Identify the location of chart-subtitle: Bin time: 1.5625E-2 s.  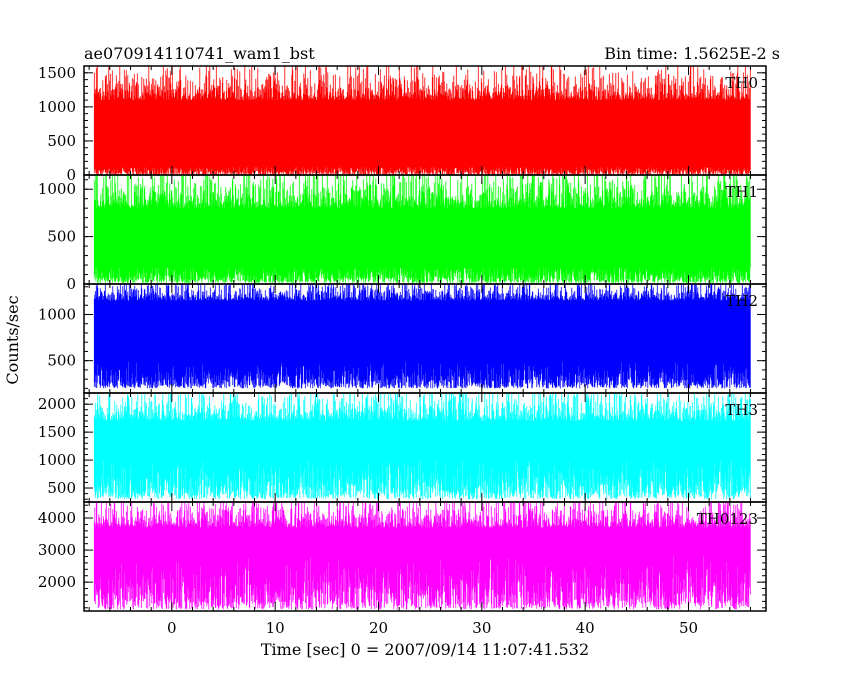
(692, 53).